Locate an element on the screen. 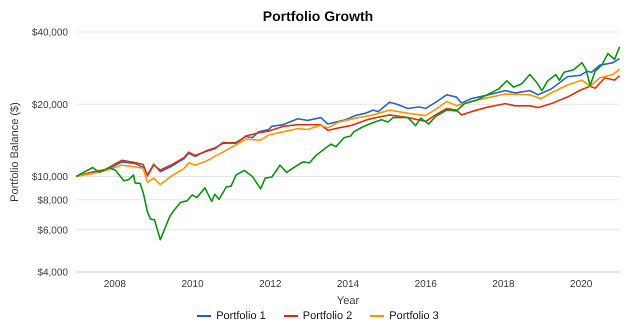  x-tick-label: 2020 is located at coordinates (581, 284).